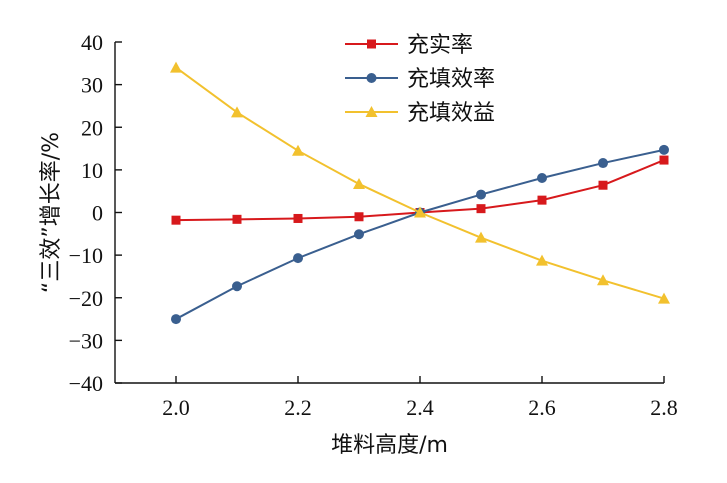 This screenshot has height=483, width=727. Describe the element at coordinates (51, 212) in the screenshot. I see `y-axis-title: “三效”增长率/%` at that location.